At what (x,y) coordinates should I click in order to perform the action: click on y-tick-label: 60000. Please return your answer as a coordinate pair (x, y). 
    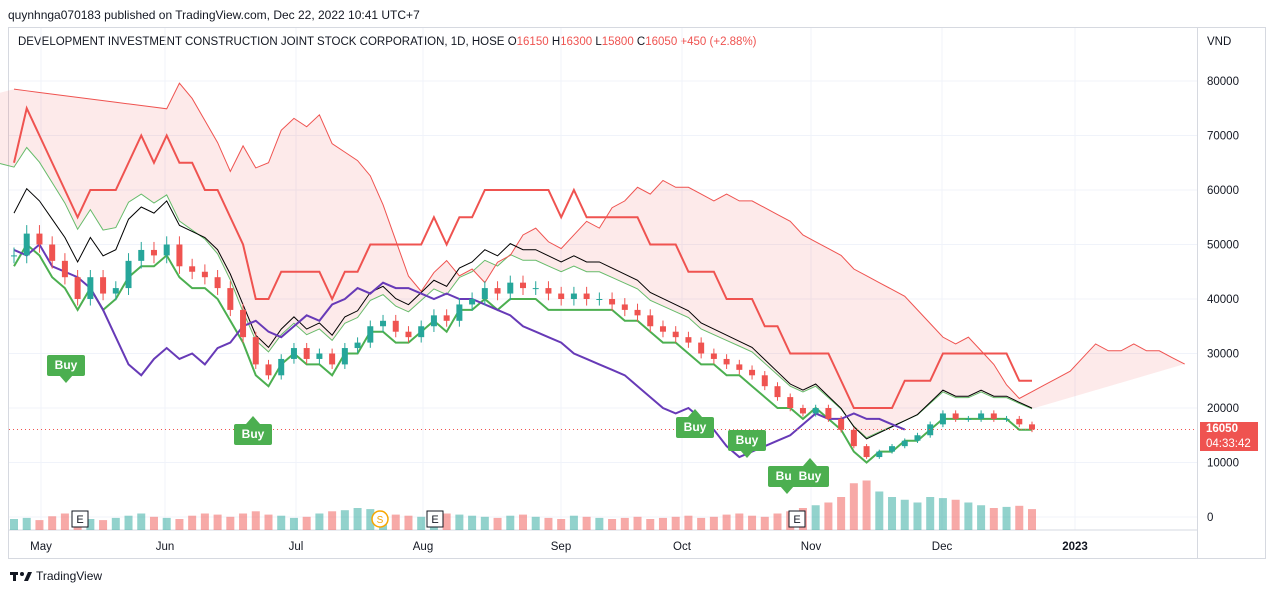
    Looking at the image, I should click on (1223, 191).